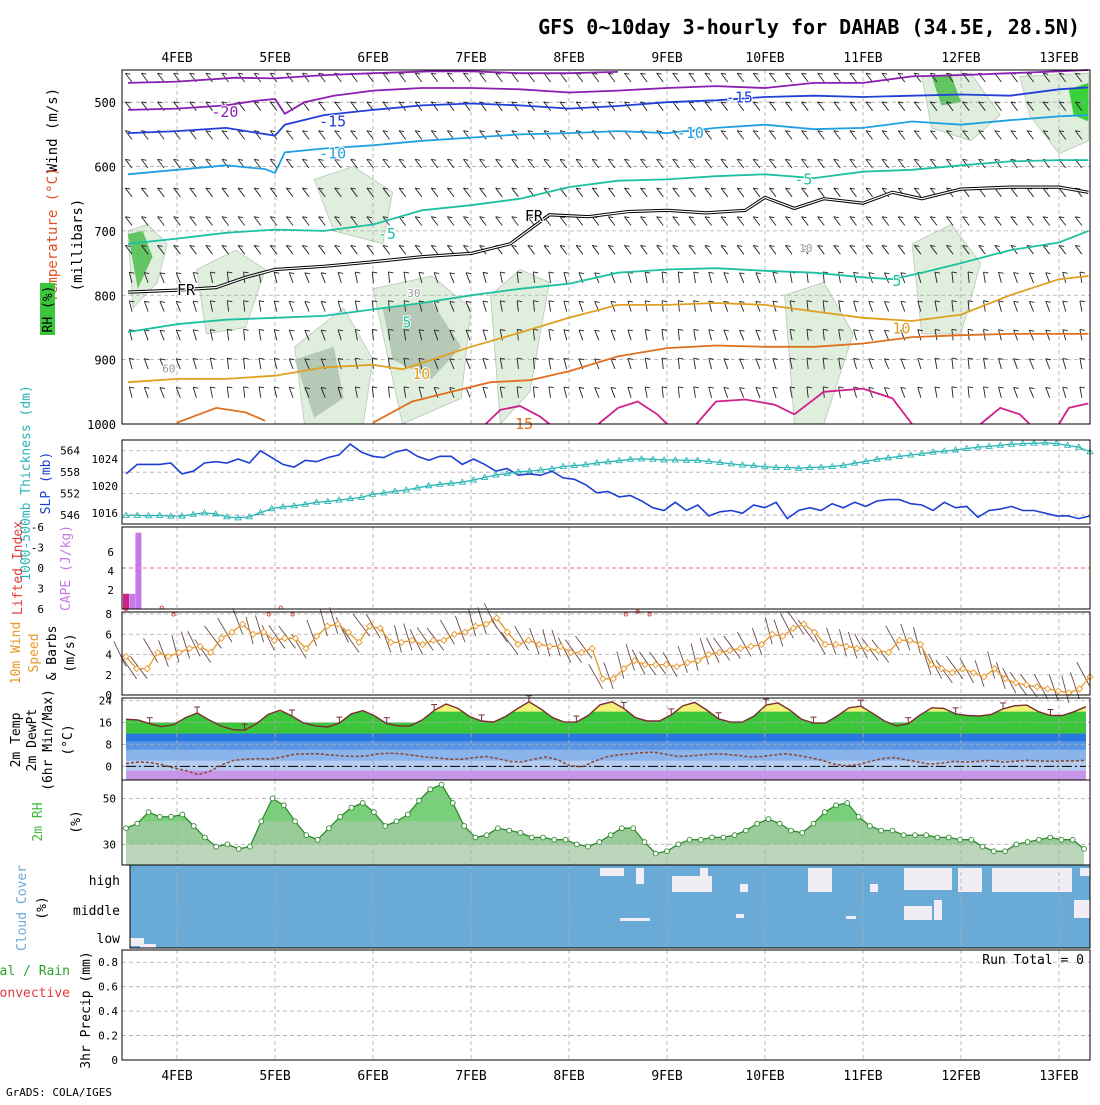 The width and height of the screenshot is (1100, 1105). Describe the element at coordinates (78, 245) in the screenshot. I see `axis-label: (millibars)` at that location.